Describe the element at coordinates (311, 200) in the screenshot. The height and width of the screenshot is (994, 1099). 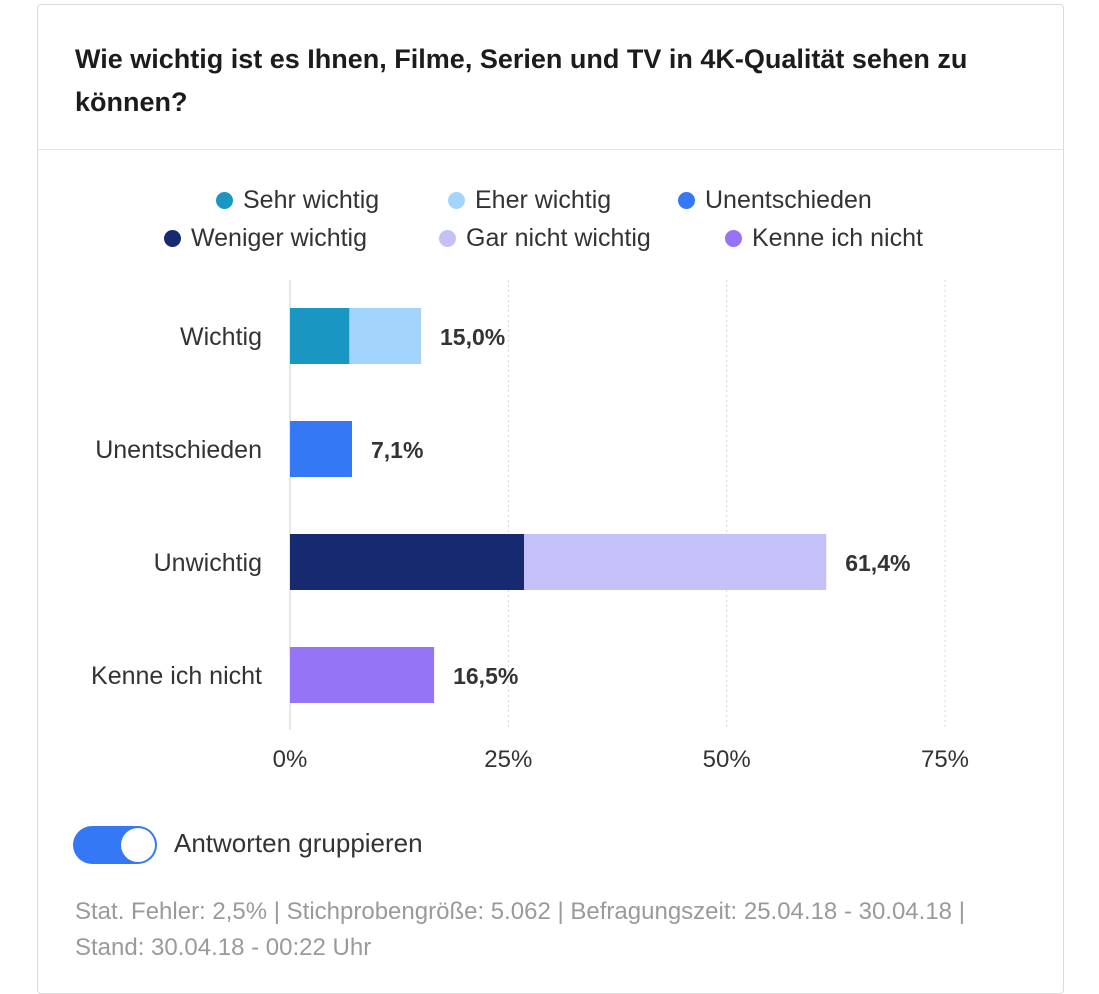
I see `legend-label: Sehr wichtig` at that location.